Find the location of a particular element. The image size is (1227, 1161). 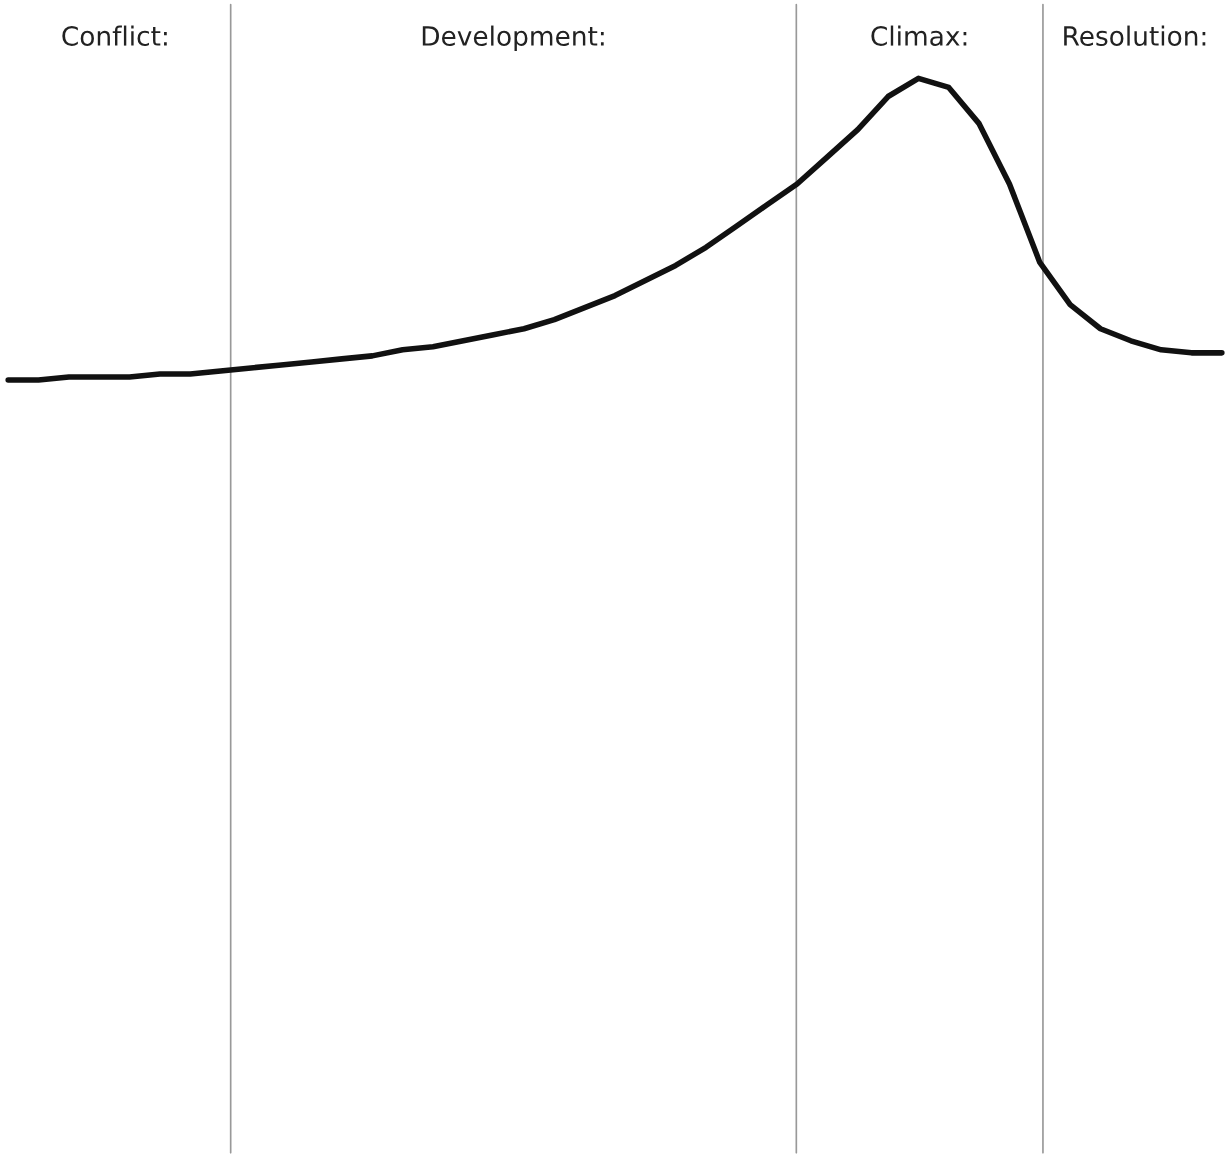

text: Climax: is located at coordinates (919, 35).